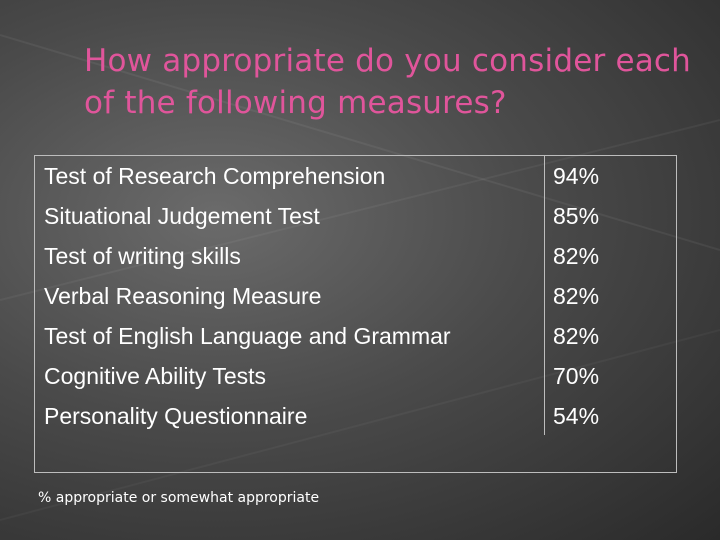 This screenshot has height=540, width=720. I want to click on table-row: Test of writing skills 82%, so click(356, 255).